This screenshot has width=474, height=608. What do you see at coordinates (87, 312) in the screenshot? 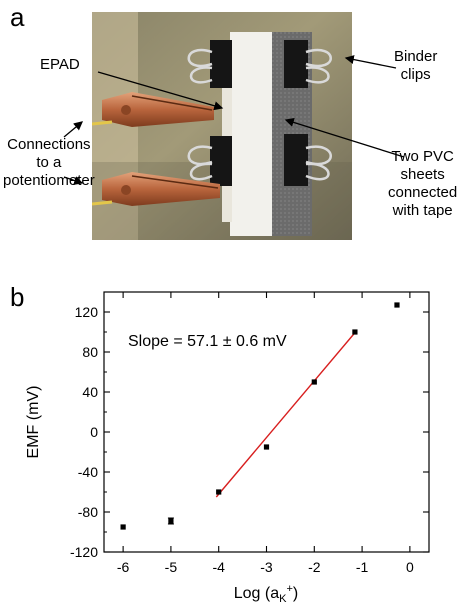
I see `y-tick-label: 120` at bounding box center [87, 312].